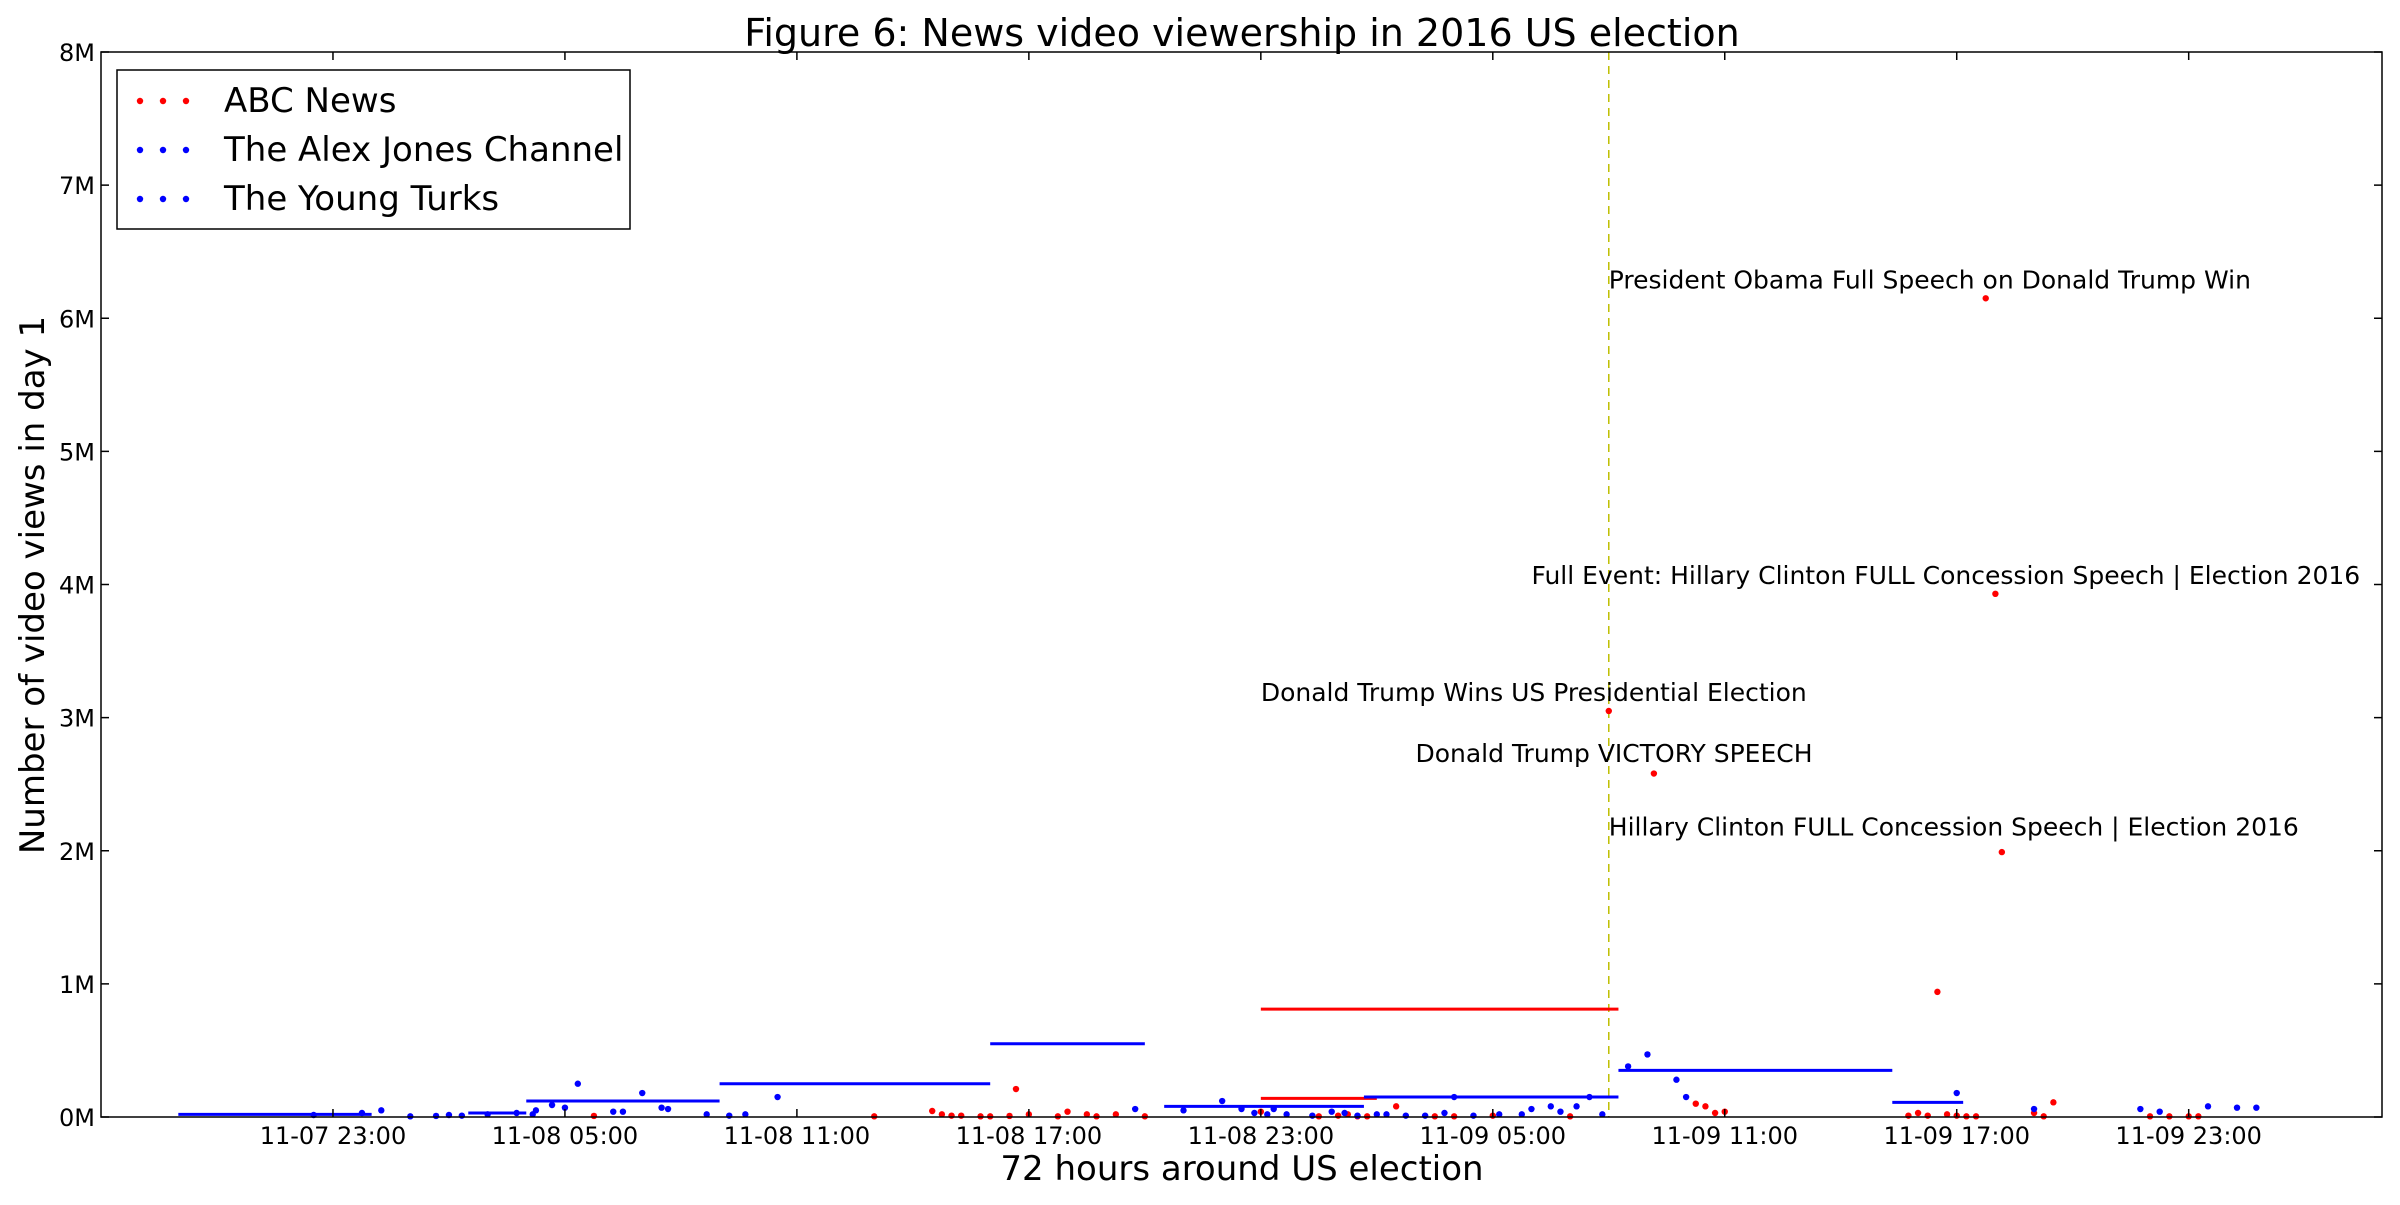 The width and height of the screenshot is (2400, 1205). Describe the element at coordinates (565, 1136) in the screenshot. I see `x-tick-label: 11-08 05:00` at that location.